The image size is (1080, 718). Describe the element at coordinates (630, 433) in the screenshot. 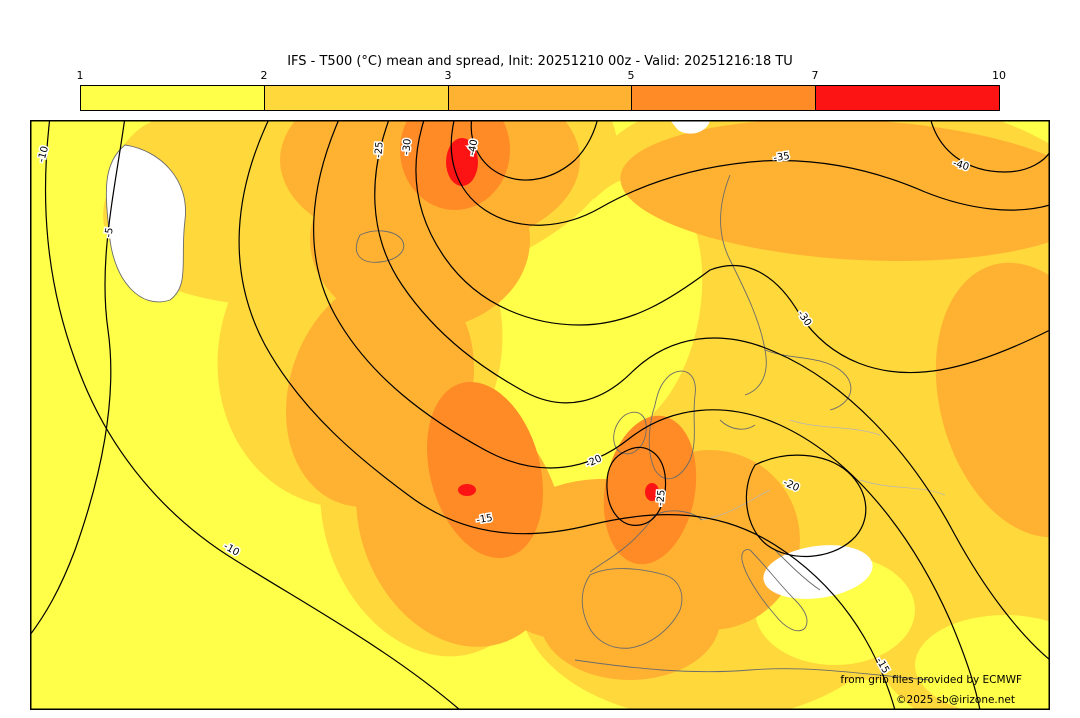

I see `coastline-ireland` at that location.